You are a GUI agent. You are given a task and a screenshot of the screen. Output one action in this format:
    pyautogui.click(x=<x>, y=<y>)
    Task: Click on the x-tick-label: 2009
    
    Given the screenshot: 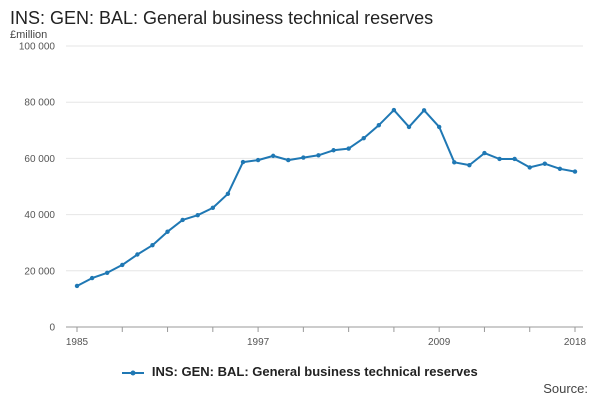 What is the action you would take?
    pyautogui.click(x=439, y=342)
    